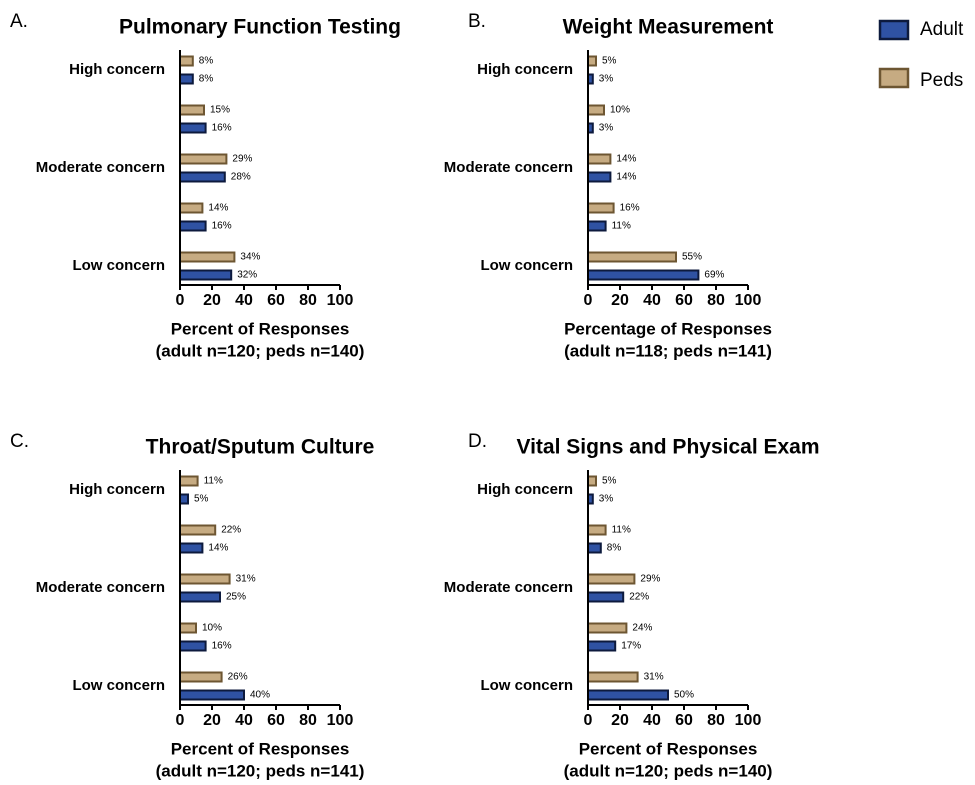 This screenshot has width=975, height=785. Describe the element at coordinates (19, 441) in the screenshot. I see `panel-label: C.` at that location.